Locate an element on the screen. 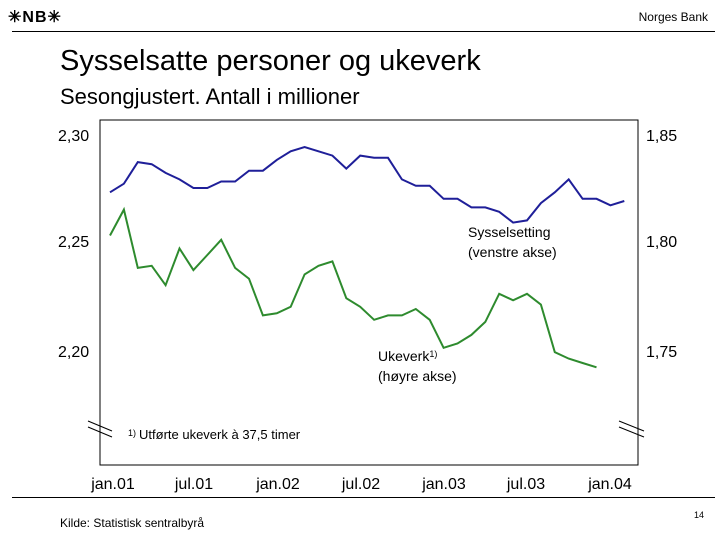 The width and height of the screenshot is (720, 540). page-number: 14 is located at coordinates (699, 515).